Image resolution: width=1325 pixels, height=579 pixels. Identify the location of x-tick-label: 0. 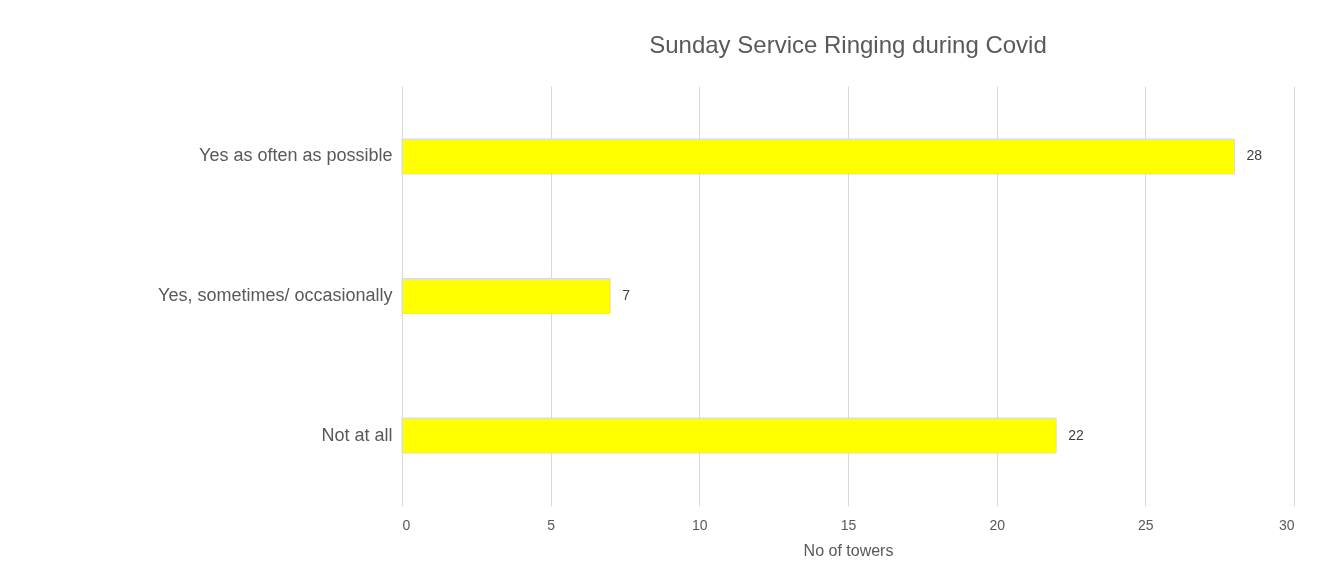
(406, 524).